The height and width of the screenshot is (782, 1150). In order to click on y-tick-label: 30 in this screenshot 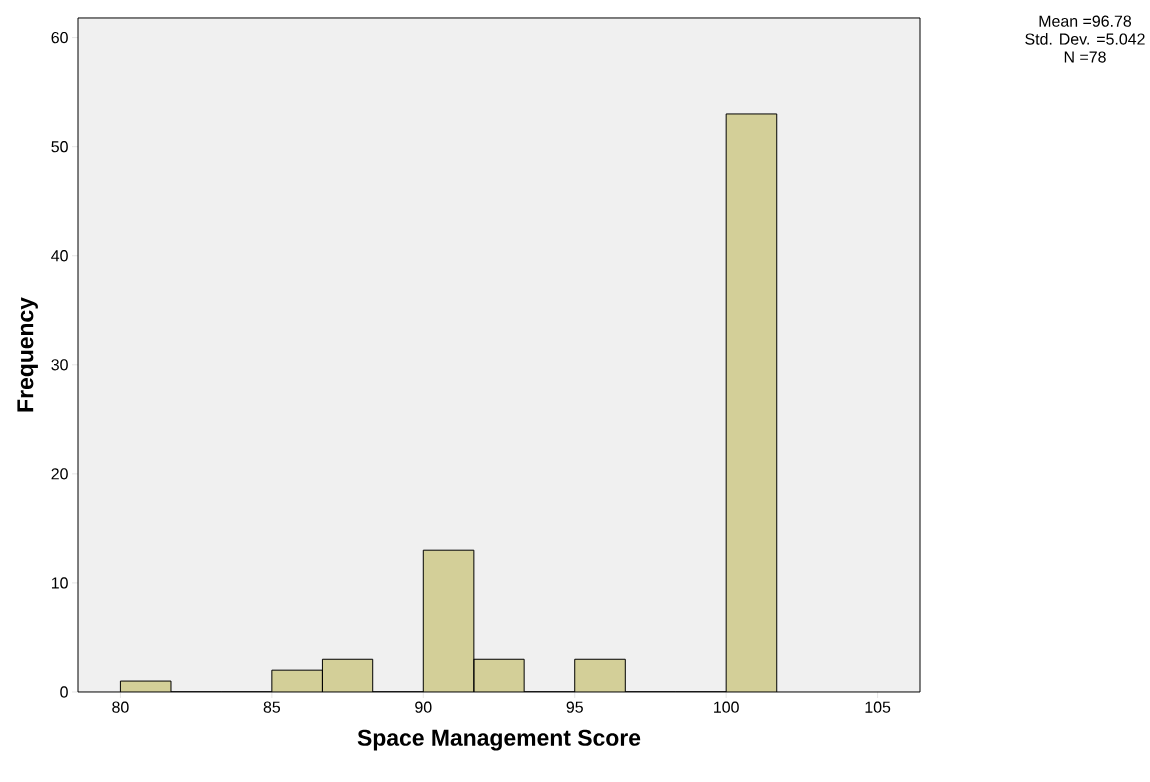, I will do `click(59, 365)`.